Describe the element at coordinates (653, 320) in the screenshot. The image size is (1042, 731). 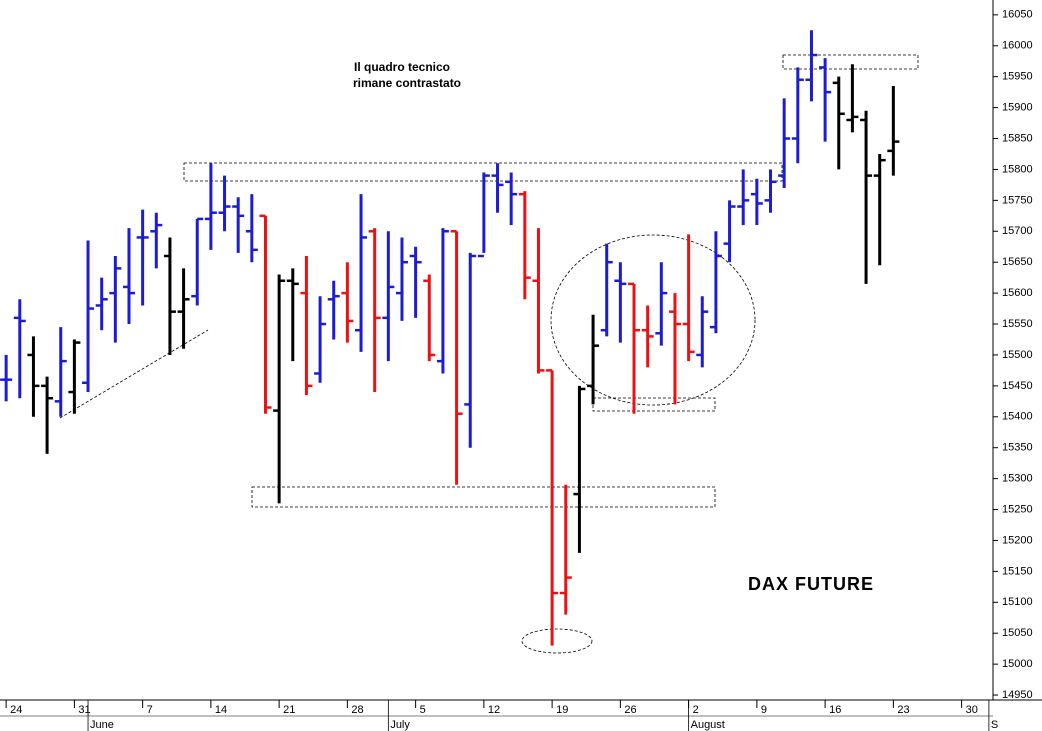
I see `consolidation-ellipse` at that location.